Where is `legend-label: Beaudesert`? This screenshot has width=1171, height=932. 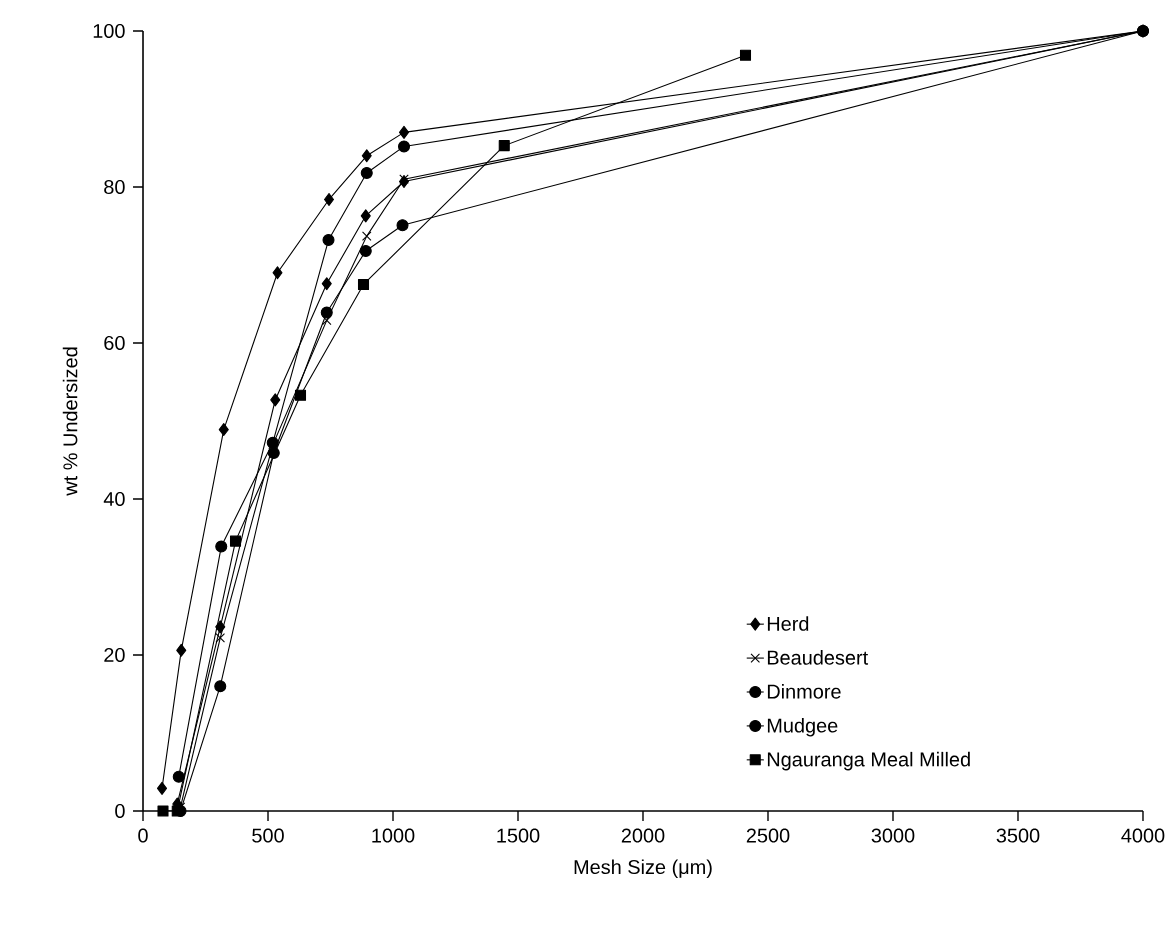 legend-label: Beaudesert is located at coordinates (818, 657).